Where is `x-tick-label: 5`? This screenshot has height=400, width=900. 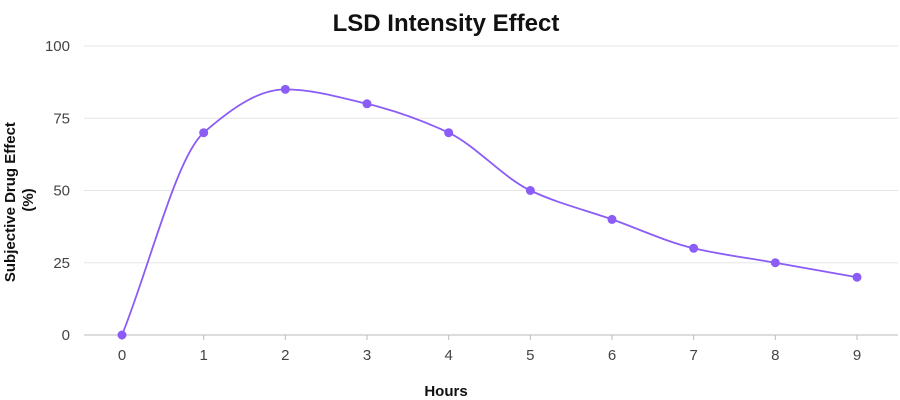 x-tick-label: 5 is located at coordinates (530, 355).